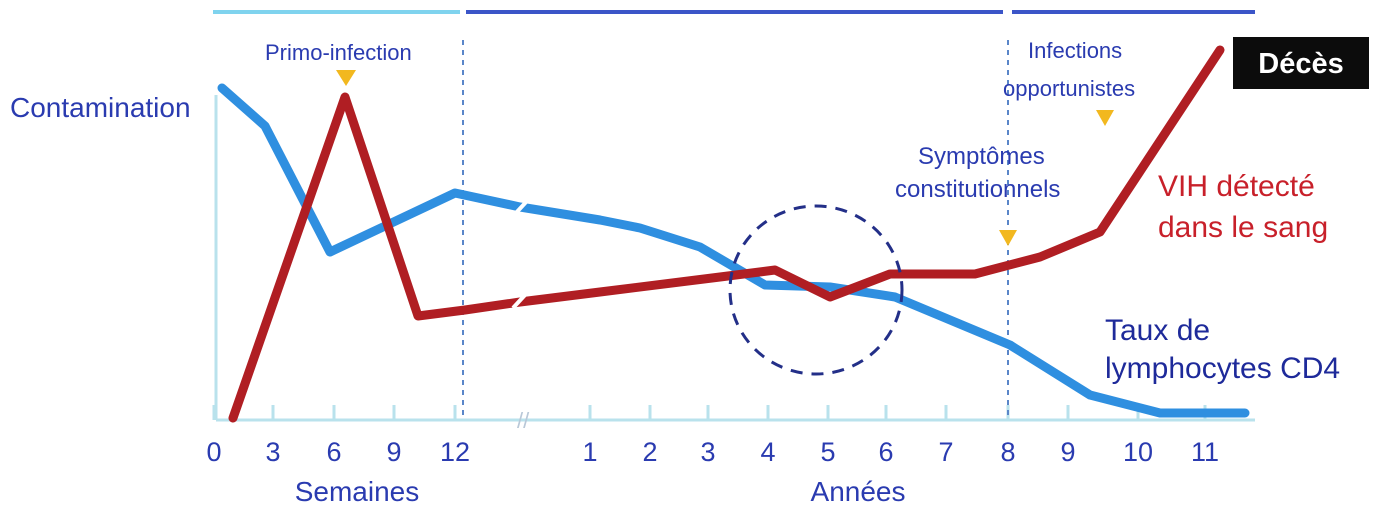  Describe the element at coordinates (981, 156) in the screenshot. I see `symptomes-label-line1: Symptômes` at that location.